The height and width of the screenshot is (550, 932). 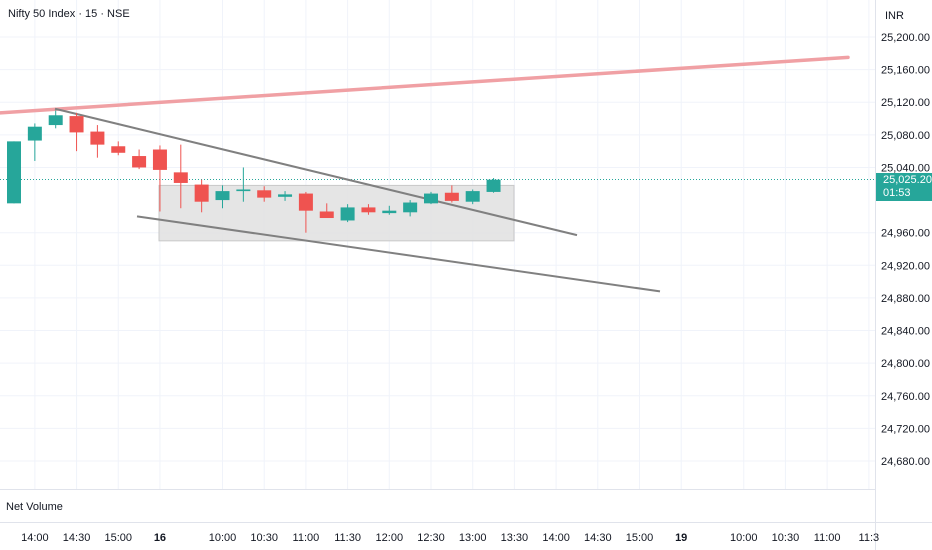 I want to click on time-axis-divider, so click(x=466, y=522).